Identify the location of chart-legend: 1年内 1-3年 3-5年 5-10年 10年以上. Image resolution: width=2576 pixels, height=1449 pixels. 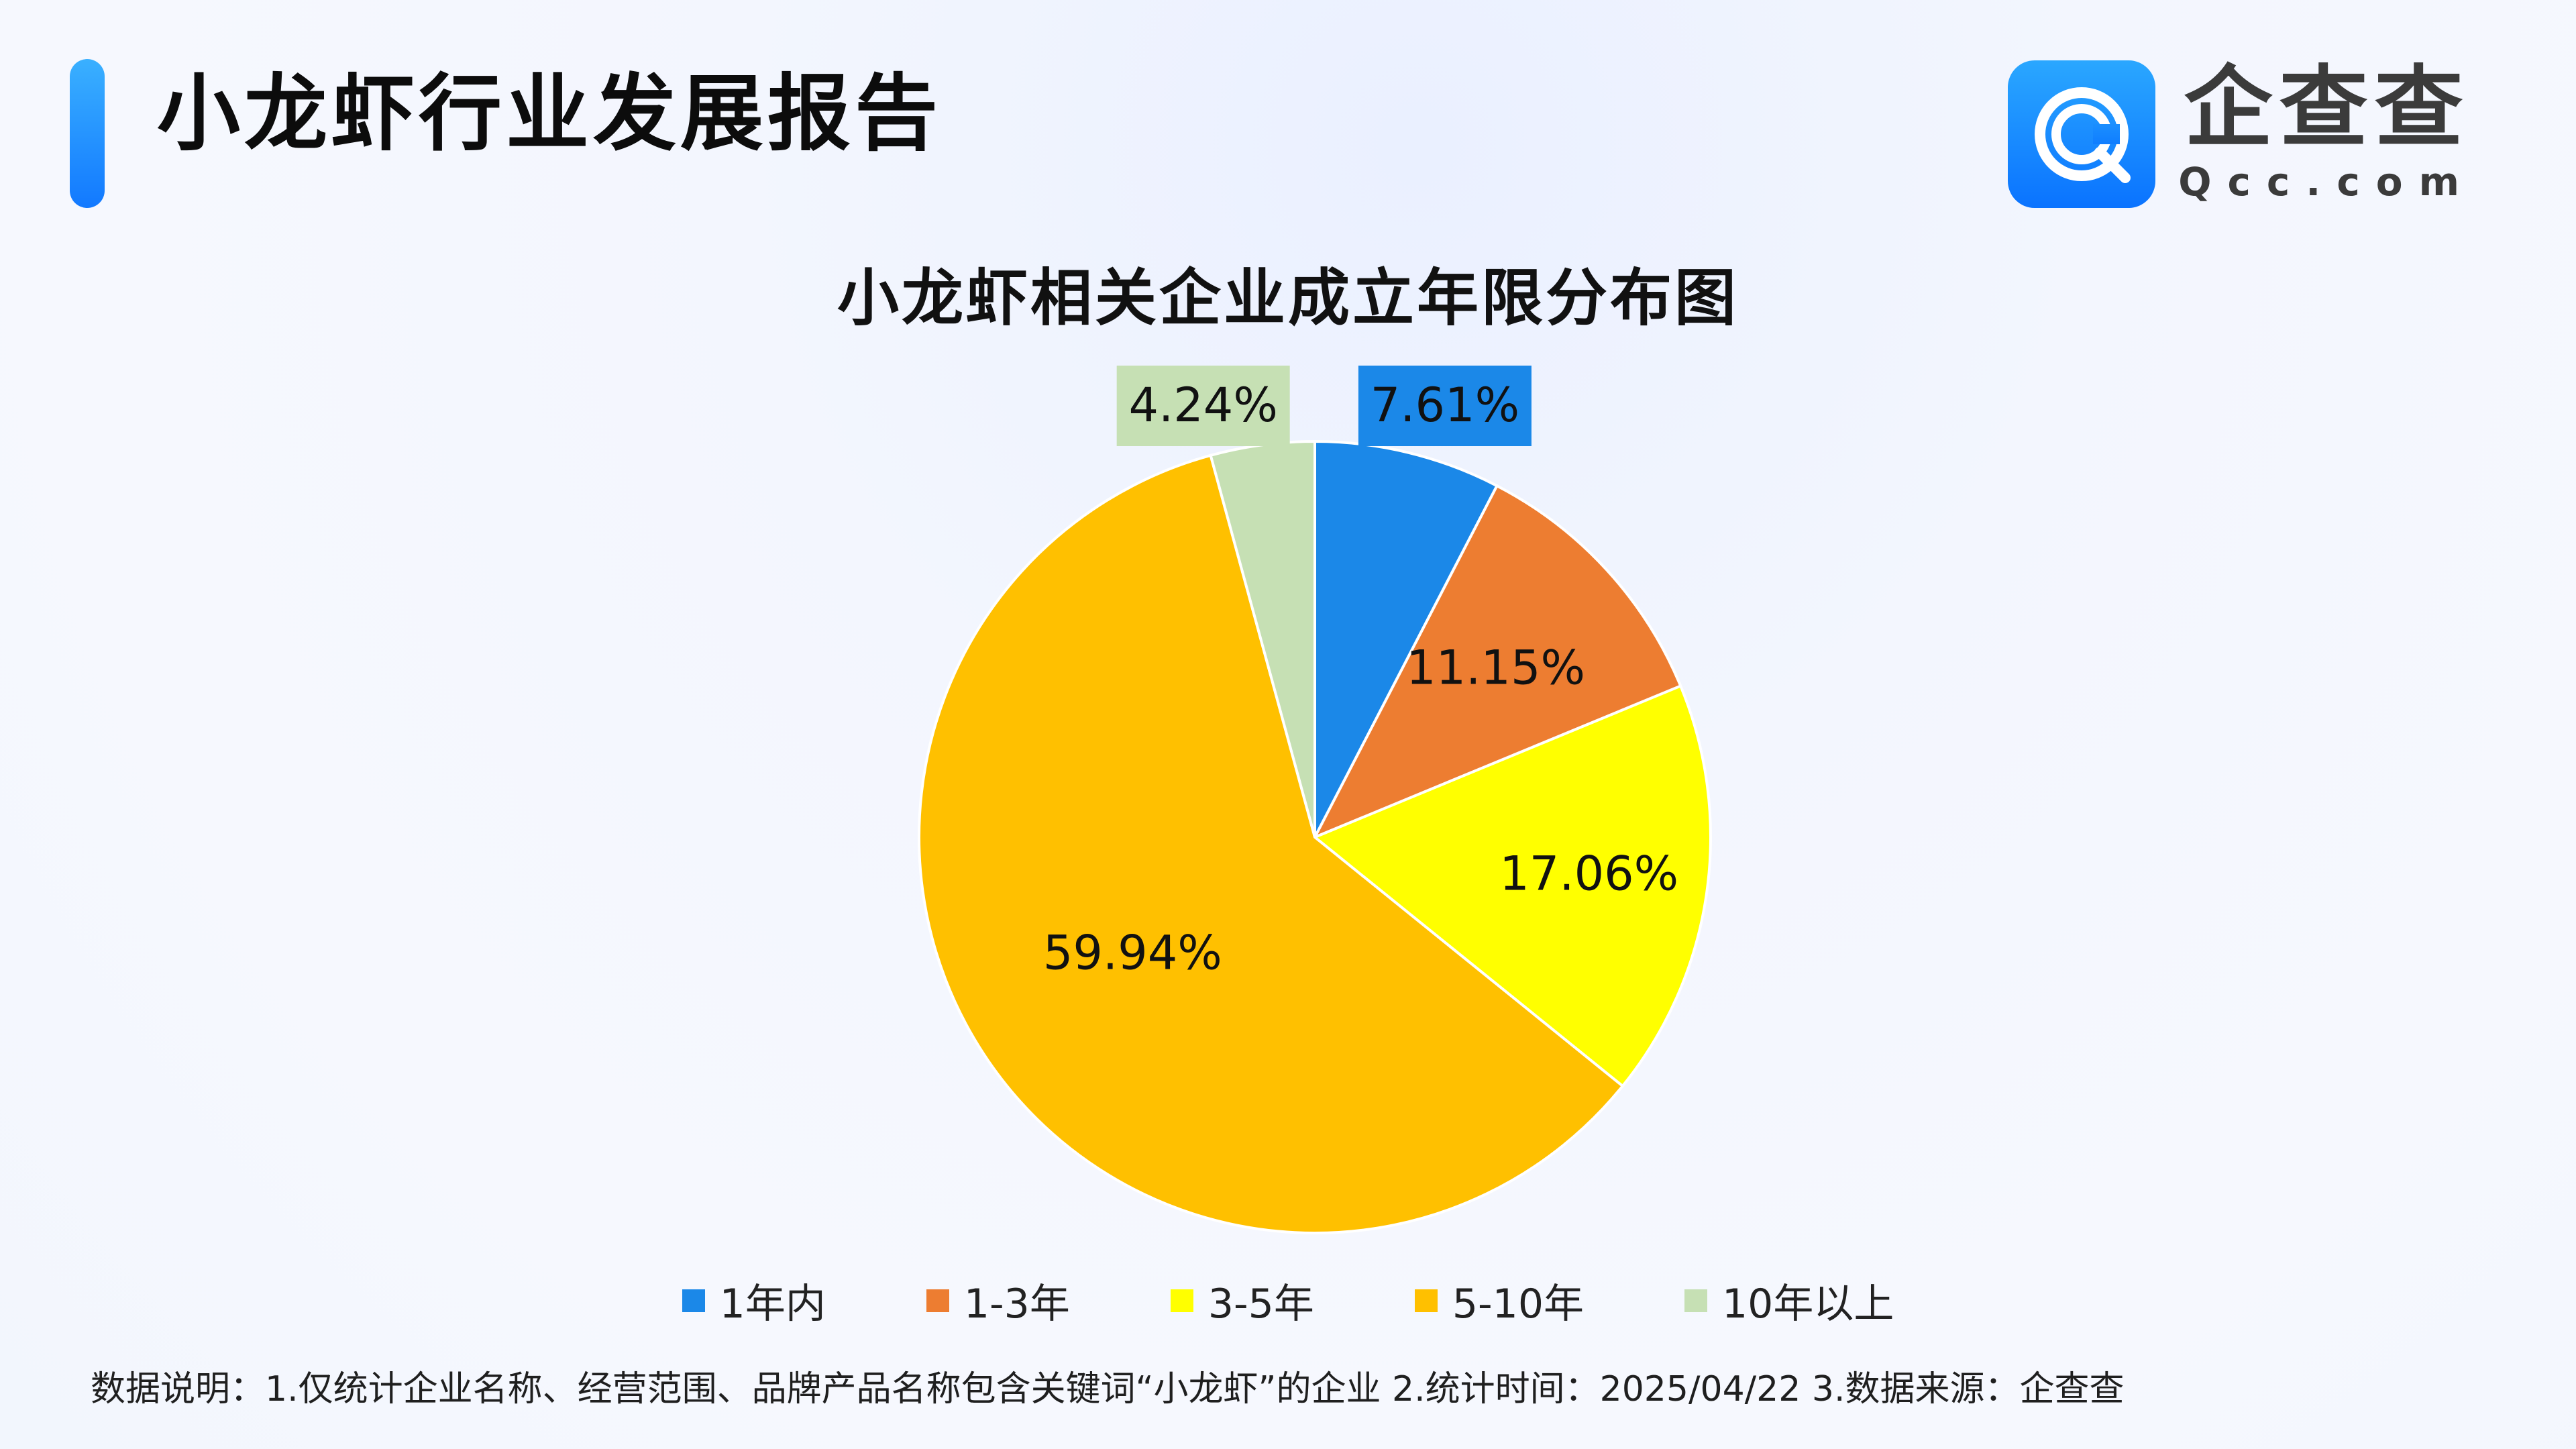
(1288, 1300).